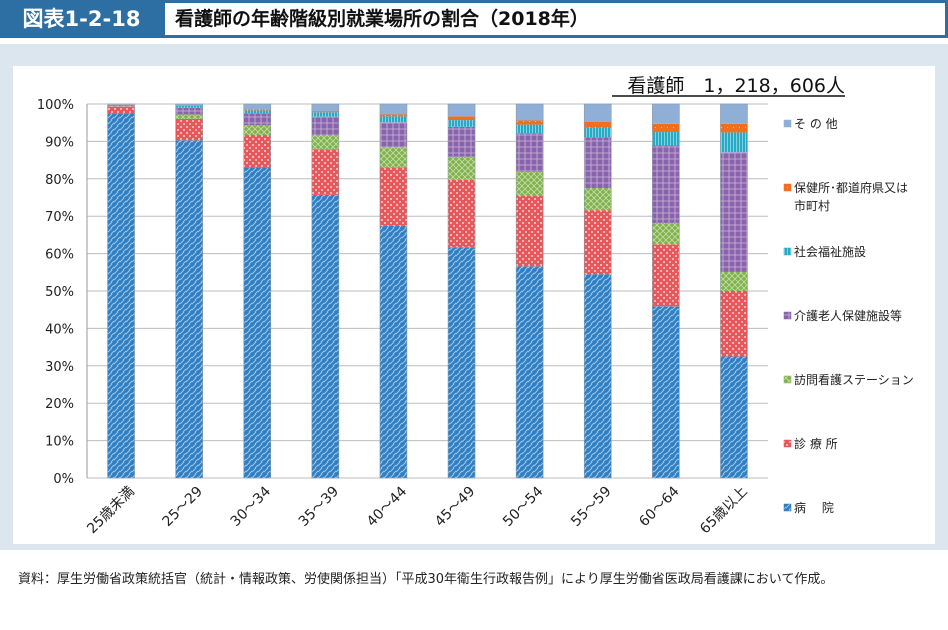 Image resolution: width=948 pixels, height=630 pixels. Describe the element at coordinates (59, 142) in the screenshot. I see `y-tick-label: 90%` at that location.